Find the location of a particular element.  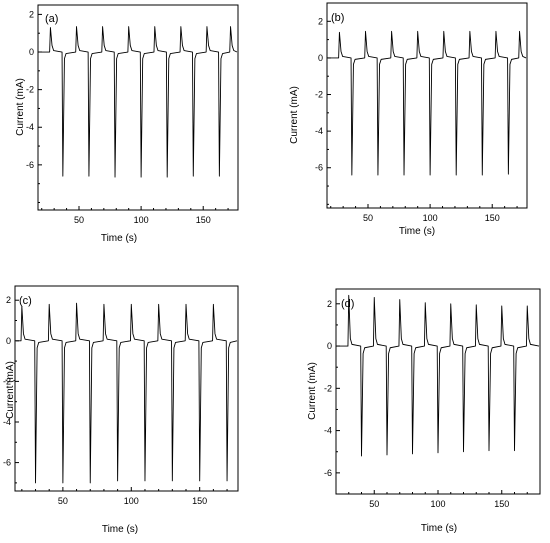

tick-layer: 50 100 150 2 0 -2 -4 -6 is located at coordinates (127, 117).